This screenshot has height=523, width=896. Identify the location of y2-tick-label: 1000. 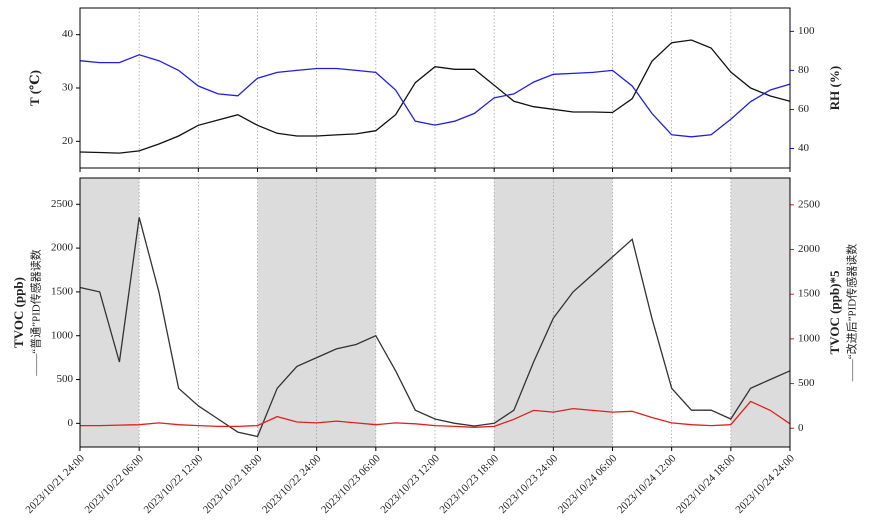
(809, 338).